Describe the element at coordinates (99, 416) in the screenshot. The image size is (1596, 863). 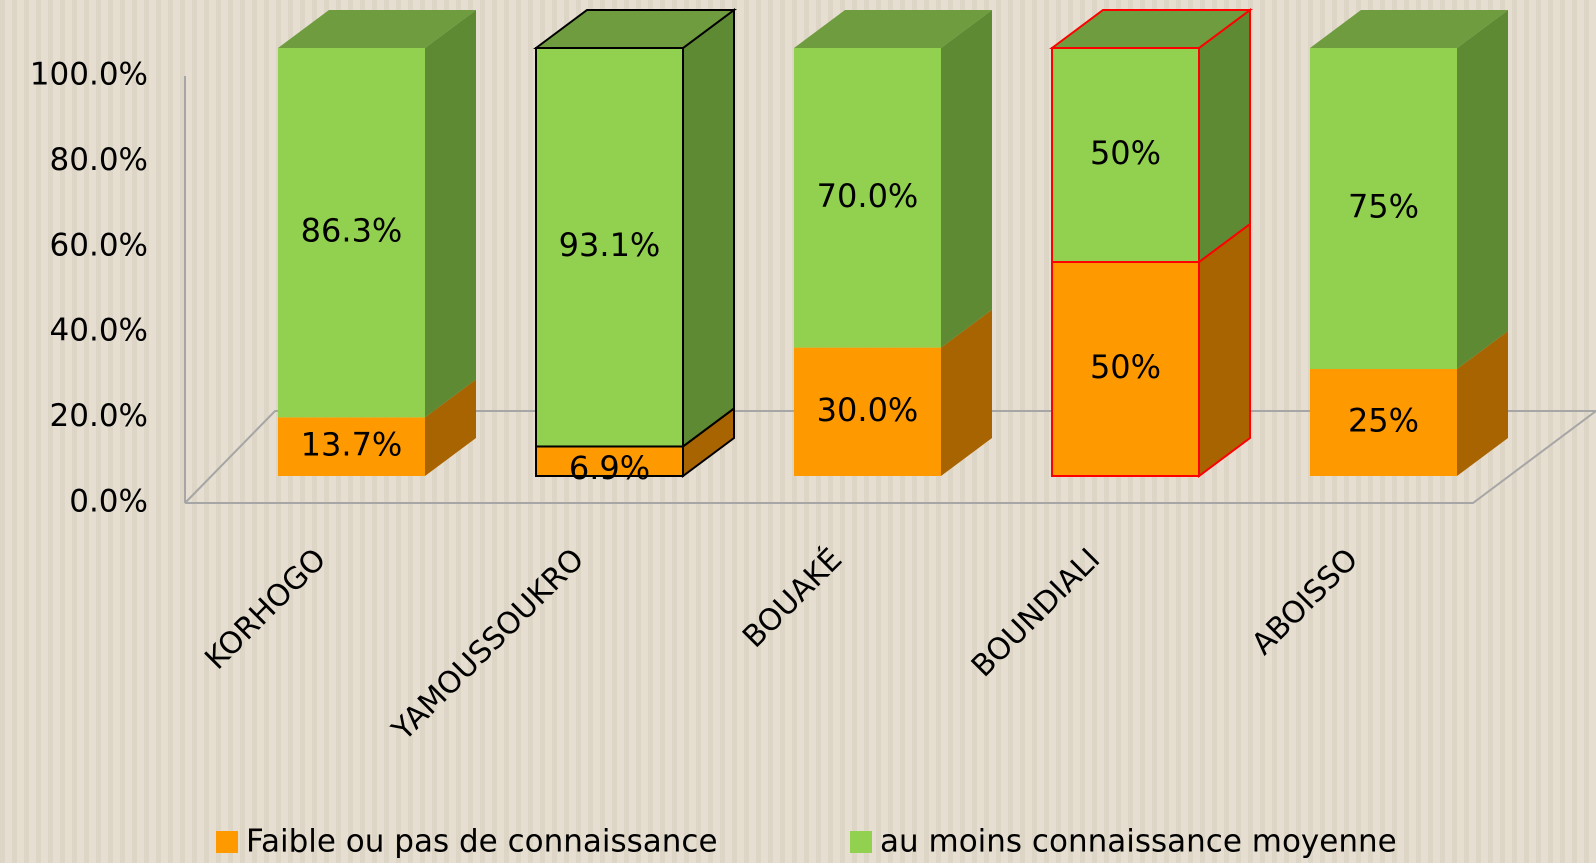
I see `y-tick-label: 20.0%` at that location.